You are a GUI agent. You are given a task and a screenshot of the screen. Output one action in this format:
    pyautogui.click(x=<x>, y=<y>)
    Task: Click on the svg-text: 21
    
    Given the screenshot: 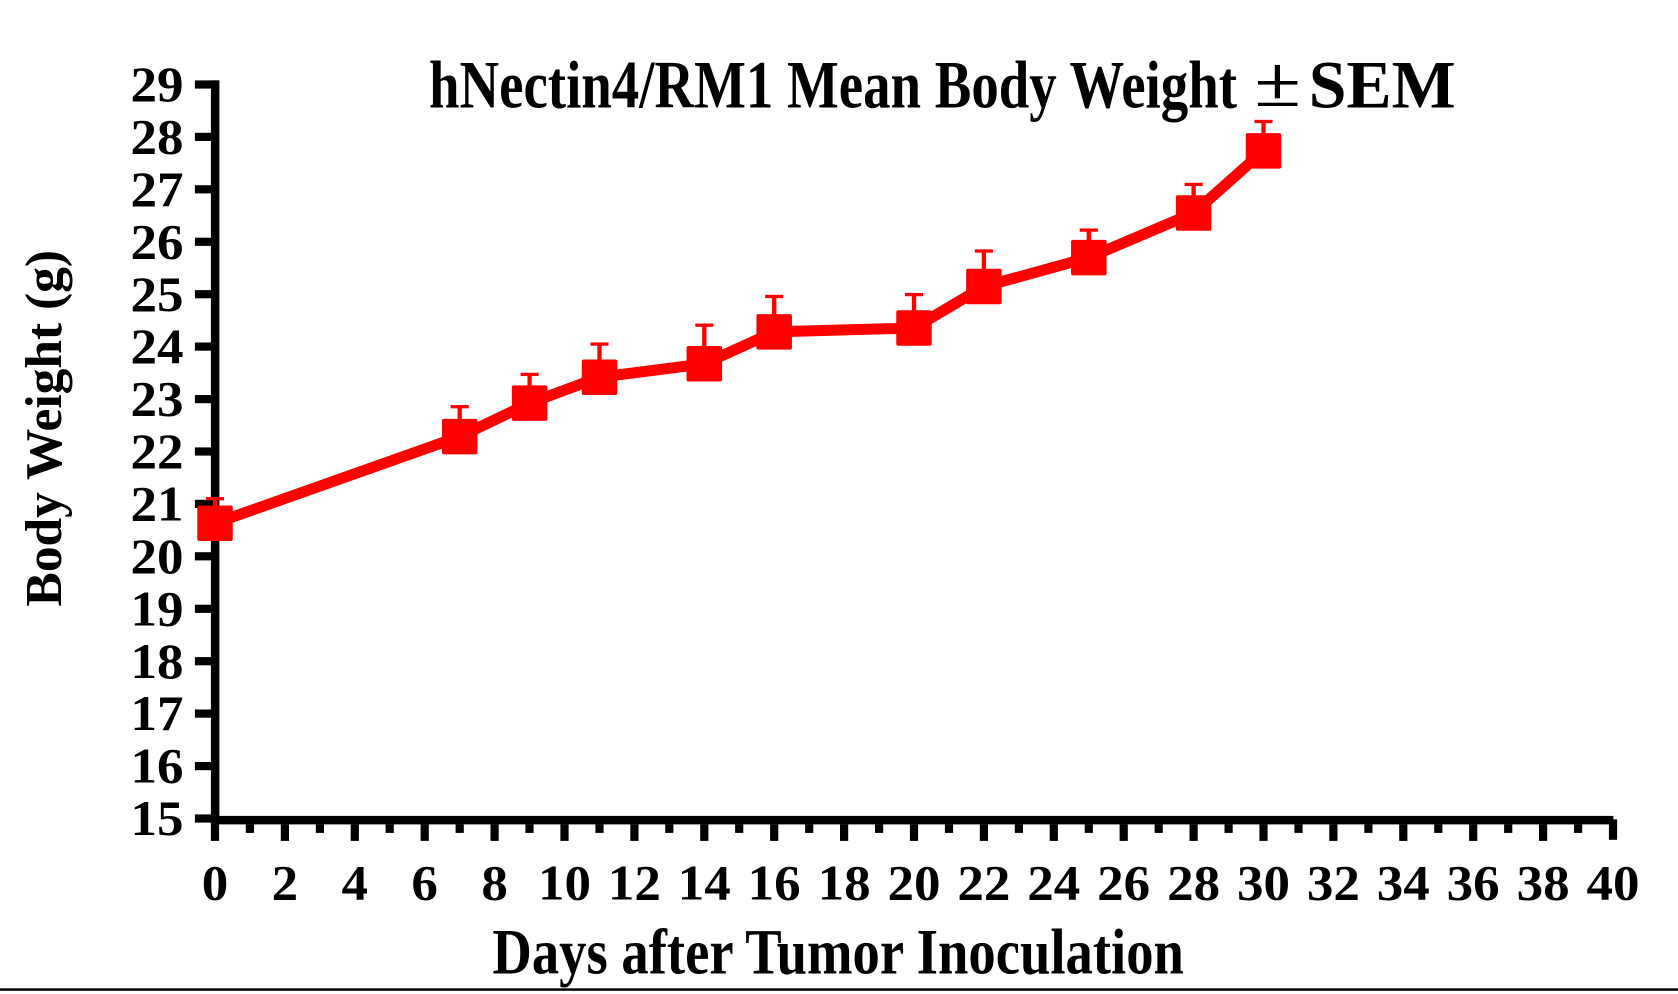 What is the action you would take?
    pyautogui.click(x=157, y=504)
    